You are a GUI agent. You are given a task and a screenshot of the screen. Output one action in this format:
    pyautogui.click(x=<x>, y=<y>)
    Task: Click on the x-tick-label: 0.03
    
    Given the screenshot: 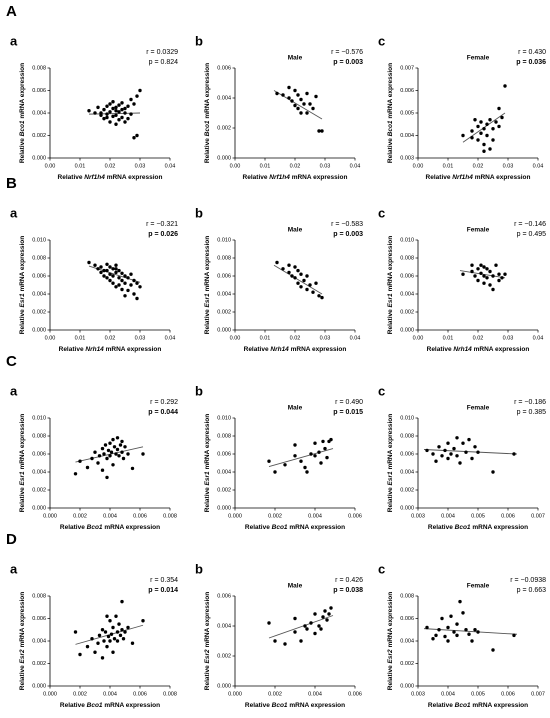 What is the action you would take?
    pyautogui.click(x=140, y=166)
    